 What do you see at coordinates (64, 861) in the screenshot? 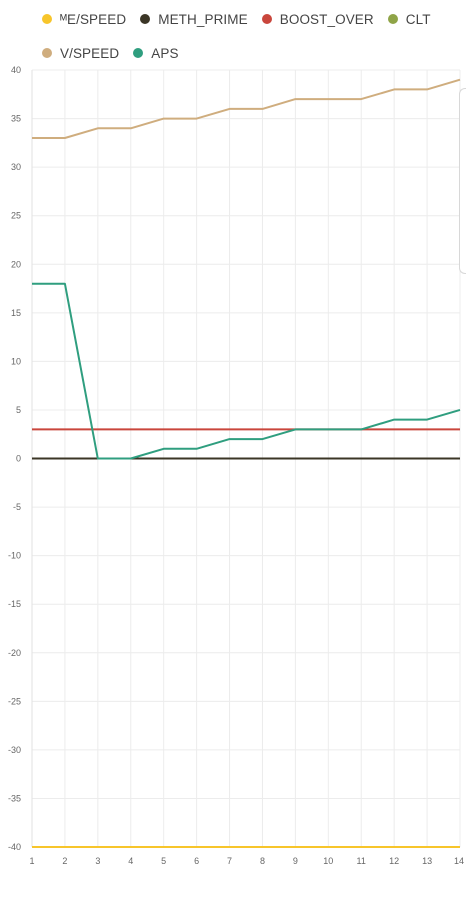
I see `x-tick-label: 2` at bounding box center [64, 861].